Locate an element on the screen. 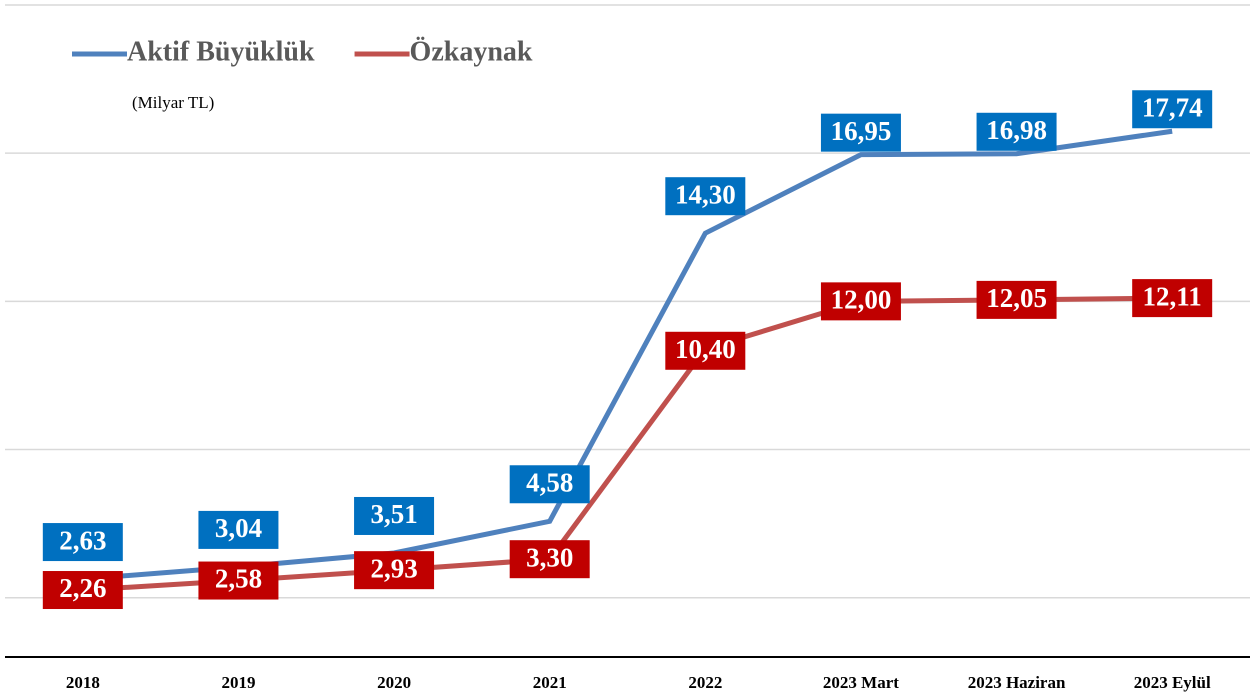  x-tick-label: 2019 is located at coordinates (238, 682).